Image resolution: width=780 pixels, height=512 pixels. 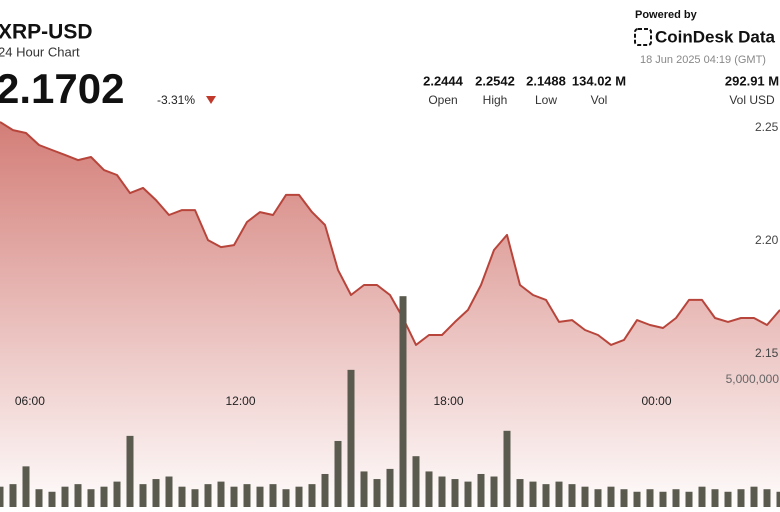 What do you see at coordinates (752, 100) in the screenshot?
I see `stat-label: Vol USD` at bounding box center [752, 100].